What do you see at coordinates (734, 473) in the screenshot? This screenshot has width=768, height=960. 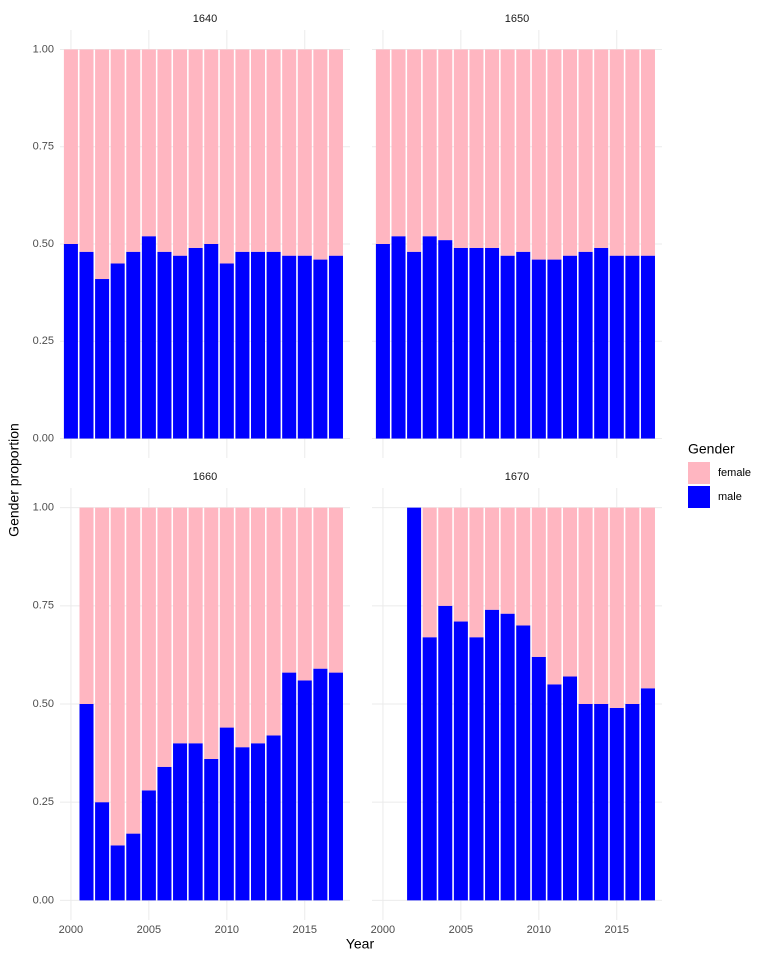 I see `legend-label: female` at bounding box center [734, 473].